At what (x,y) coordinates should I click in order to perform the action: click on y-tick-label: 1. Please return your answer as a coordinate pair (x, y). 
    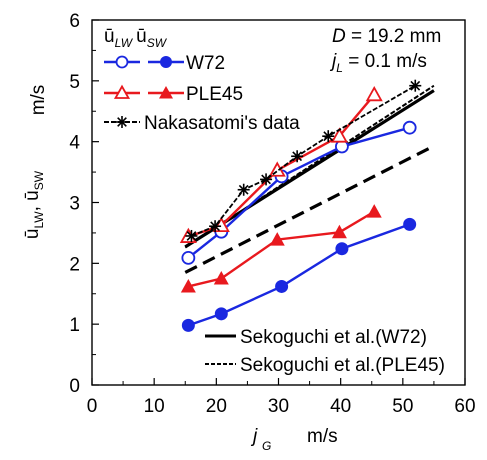
    Looking at the image, I should click on (74, 325).